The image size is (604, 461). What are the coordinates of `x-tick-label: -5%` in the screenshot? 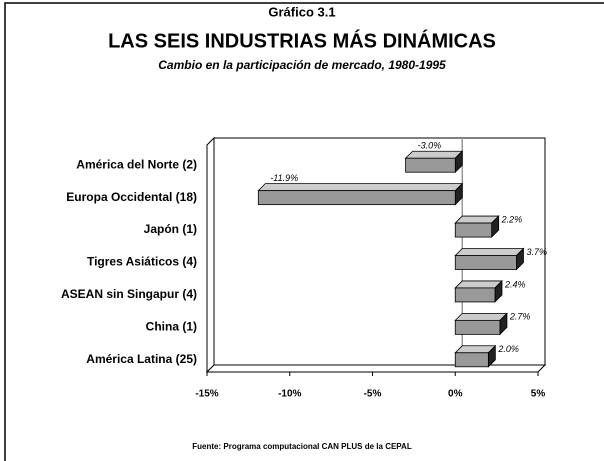 It's located at (373, 394).